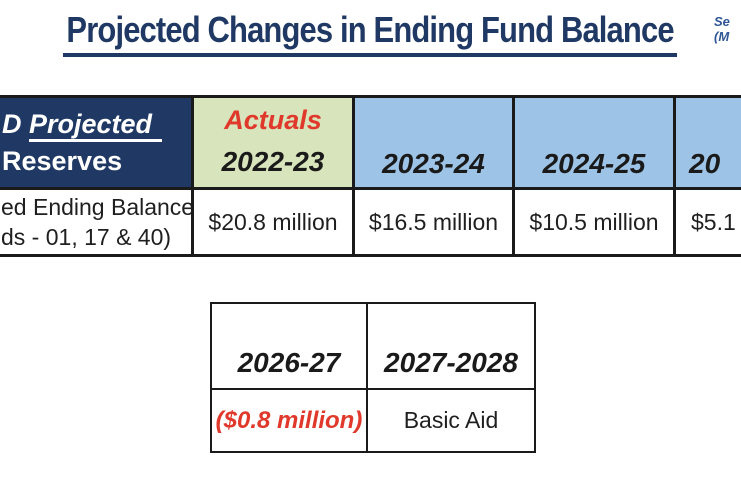  What do you see at coordinates (594, 163) in the screenshot?
I see `year-2024-25: 2024-25` at bounding box center [594, 163].